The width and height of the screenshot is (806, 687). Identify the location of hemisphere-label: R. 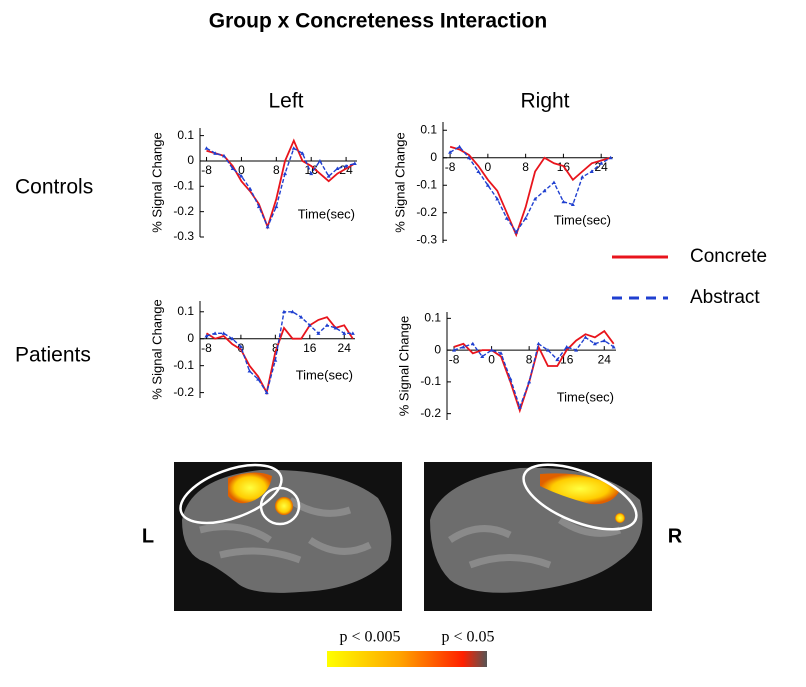
(675, 536).